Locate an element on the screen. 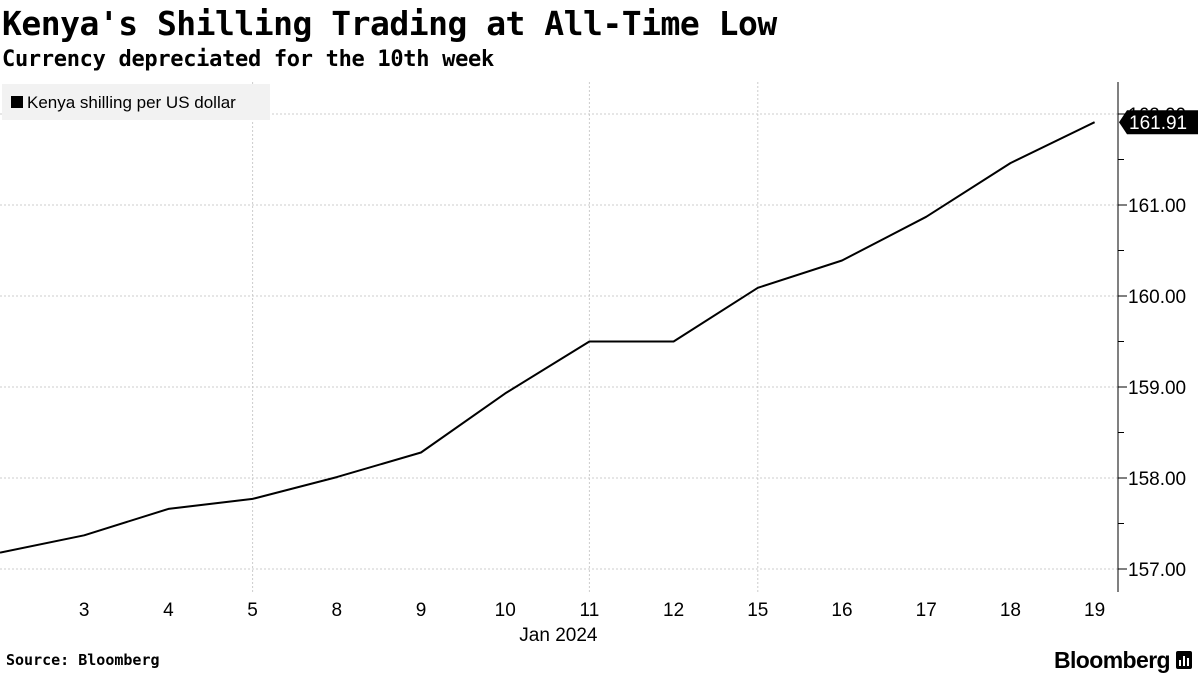 The width and height of the screenshot is (1200, 675). y-tick-label: 158.00 is located at coordinates (1157, 479).